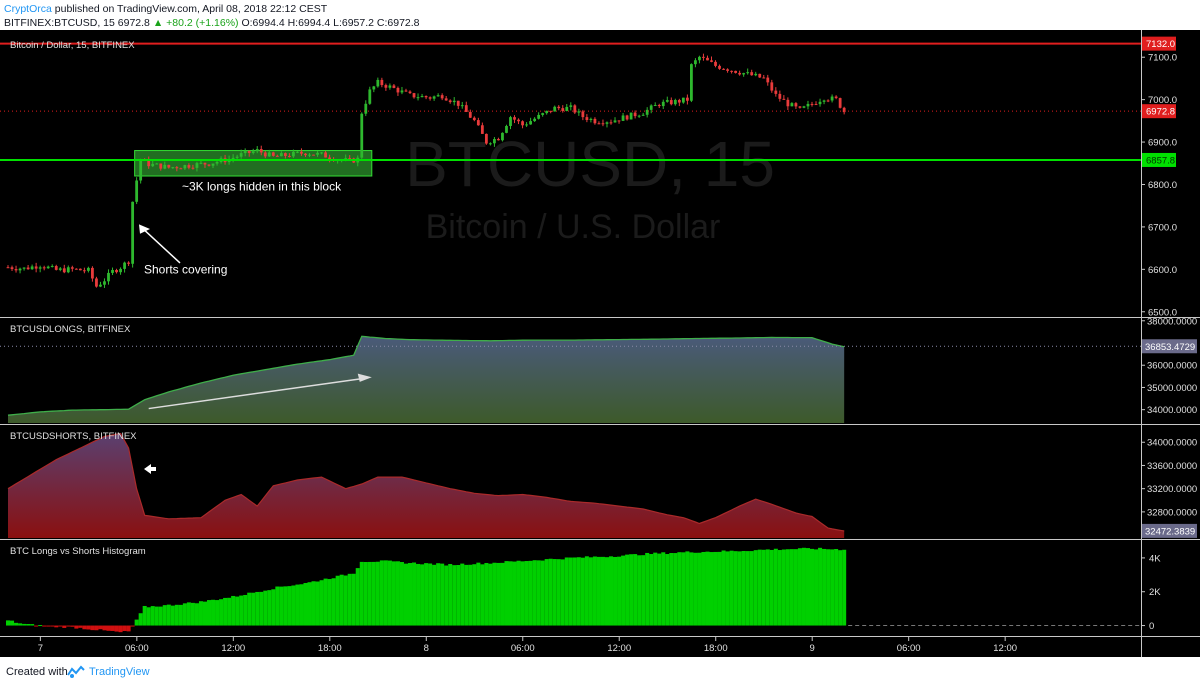  What do you see at coordinates (59, 23) in the screenshot?
I see `symbol-label: BITFINEX:BTCUSD, 15` at bounding box center [59, 23].